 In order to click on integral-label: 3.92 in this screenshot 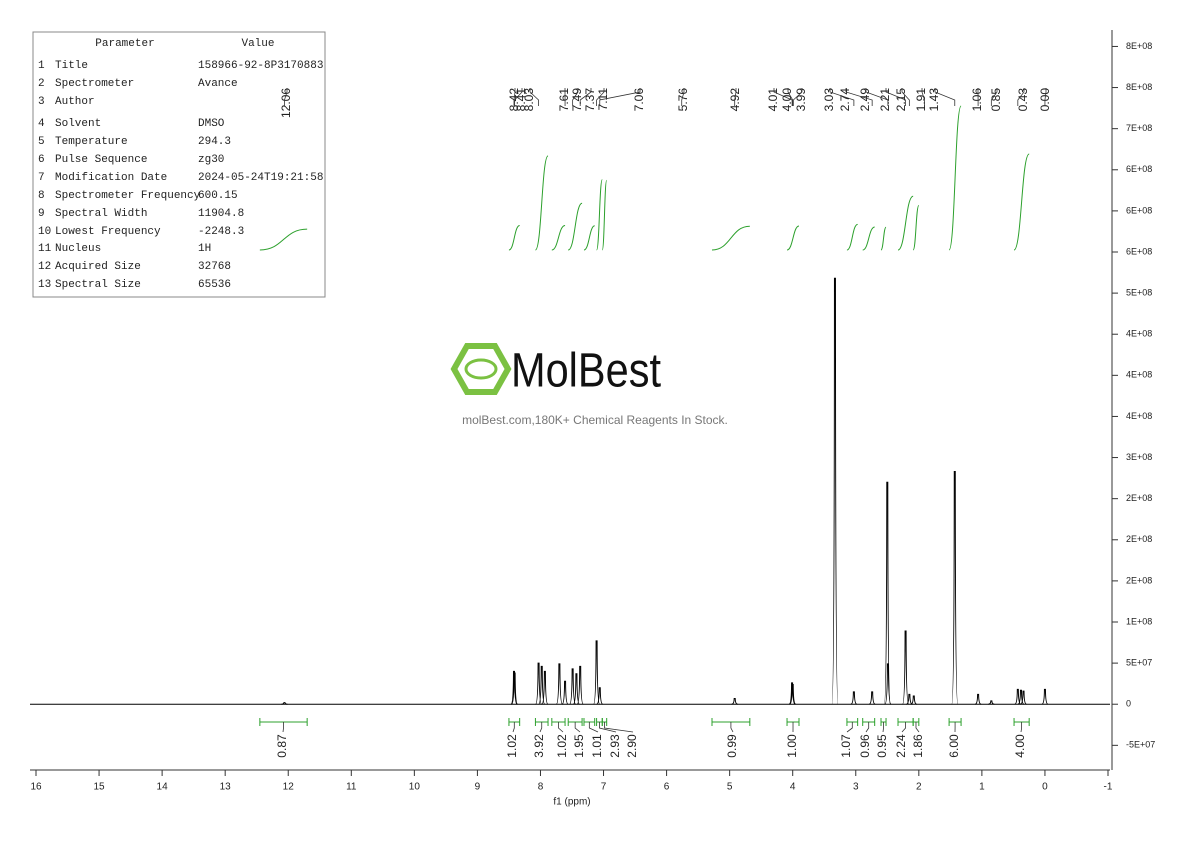, I will do `click(539, 746)`.